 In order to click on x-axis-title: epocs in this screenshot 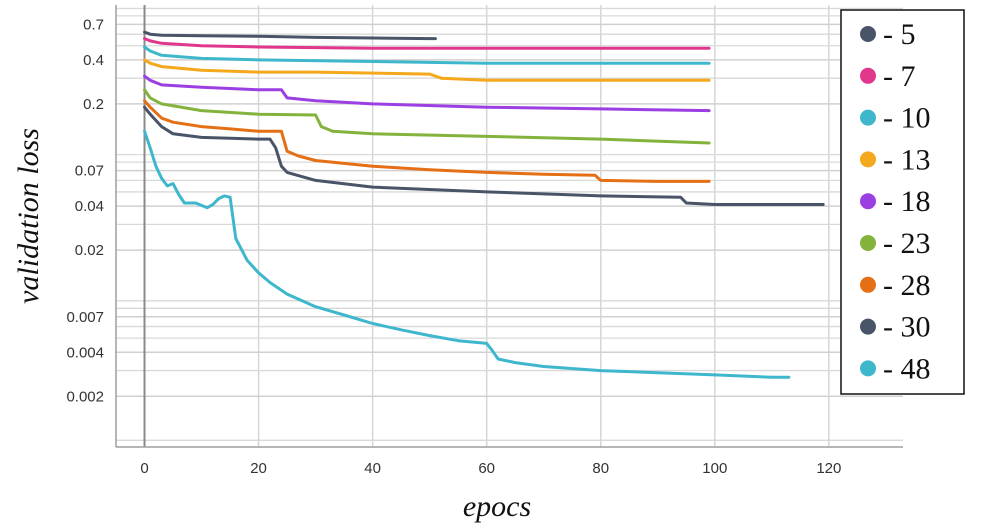, I will do `click(497, 506)`.